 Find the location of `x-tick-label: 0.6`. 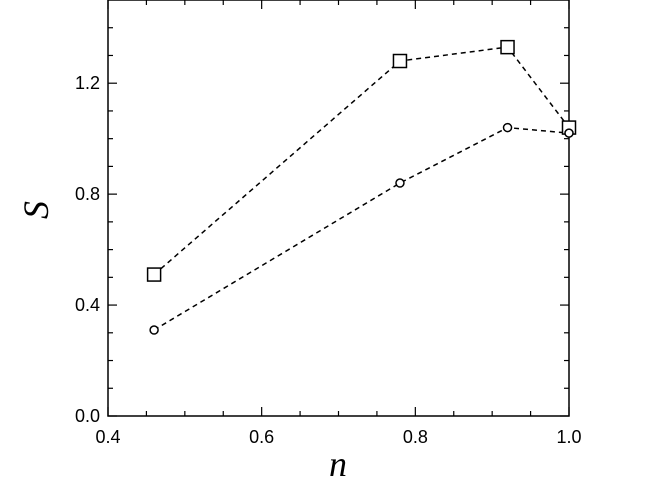

x-tick-label: 0.6 is located at coordinates (261, 437).